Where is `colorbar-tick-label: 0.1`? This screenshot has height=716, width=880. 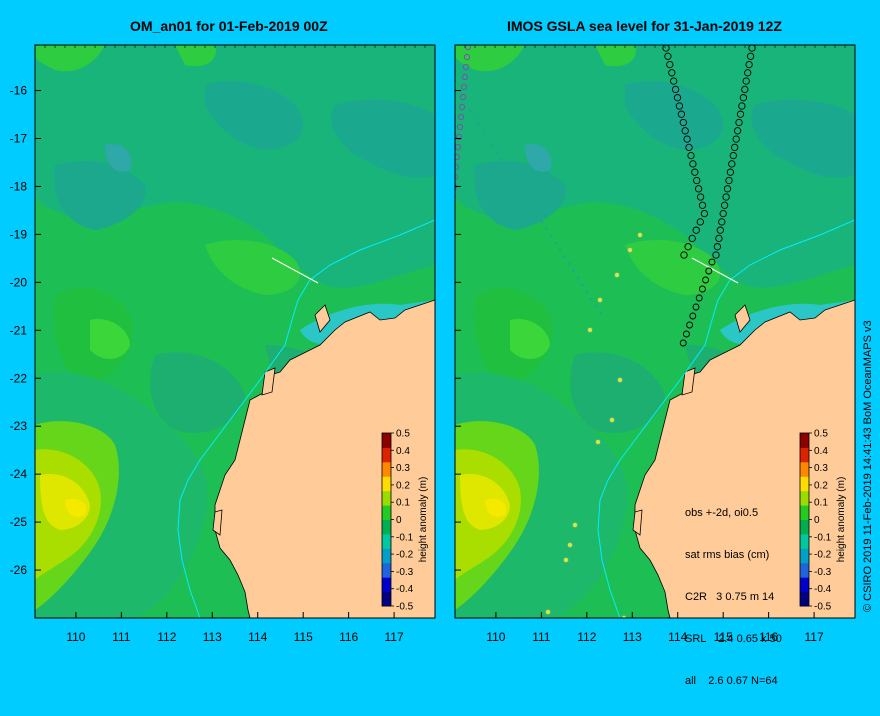 colorbar-tick-label: 0.1 is located at coordinates (821, 503).